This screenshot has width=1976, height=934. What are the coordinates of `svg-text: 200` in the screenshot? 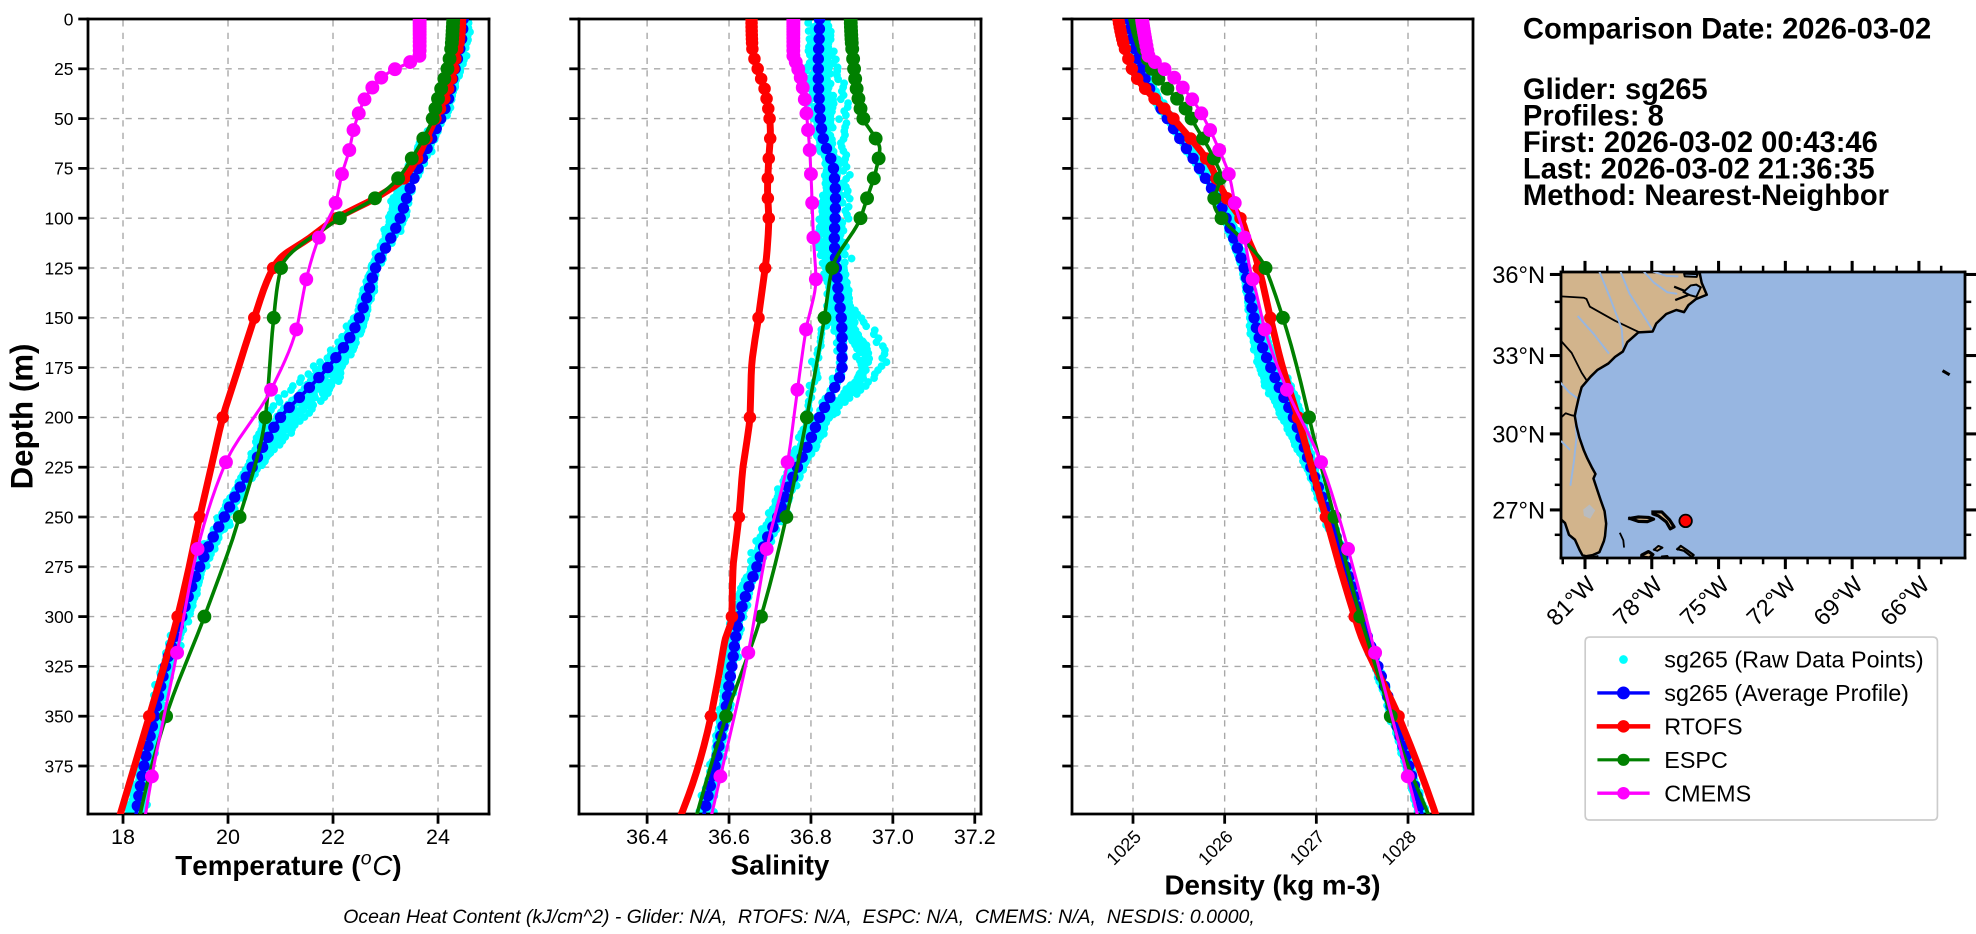 It's located at (58, 418).